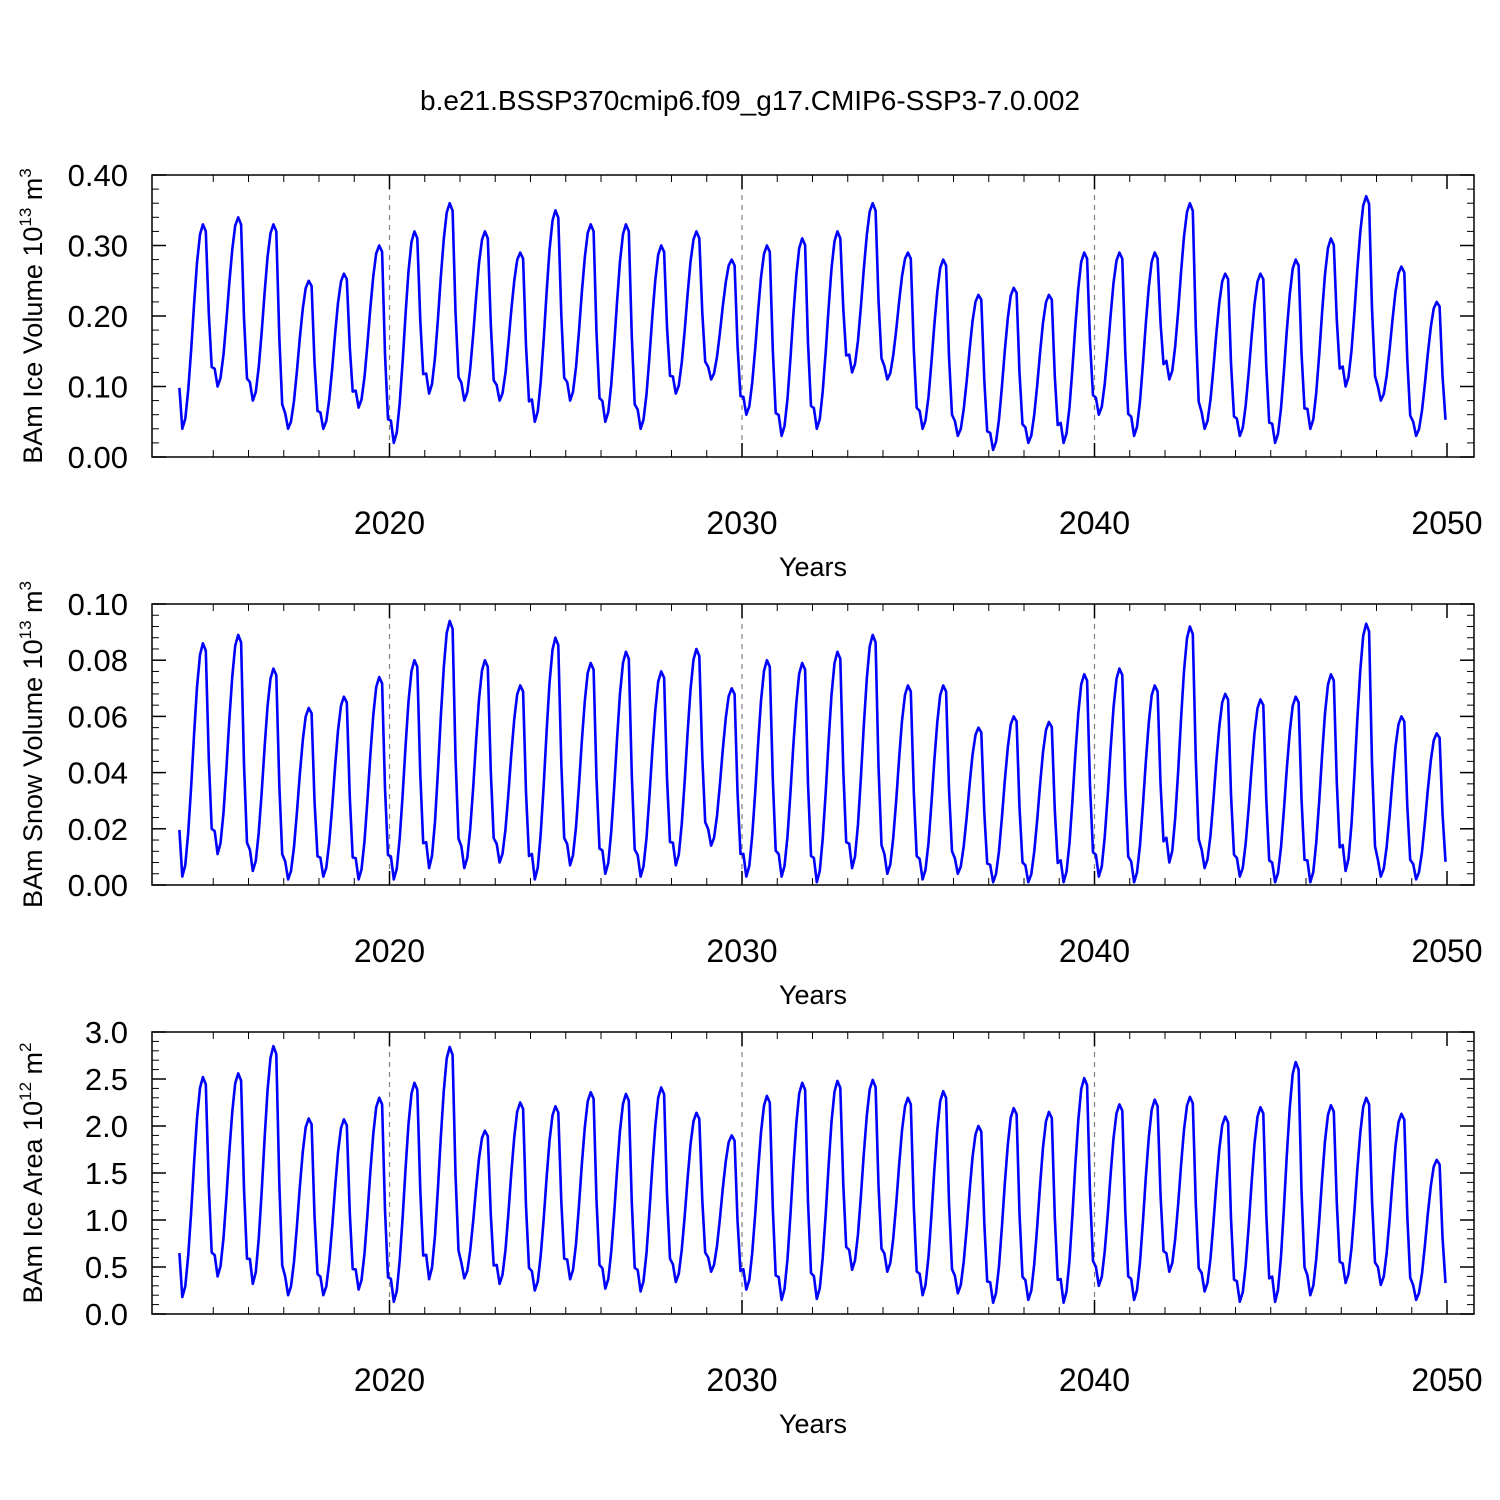 Image resolution: width=1500 pixels, height=1500 pixels. What do you see at coordinates (813, 567) in the screenshot?
I see `panel-1-x-axis-label: Years` at bounding box center [813, 567].